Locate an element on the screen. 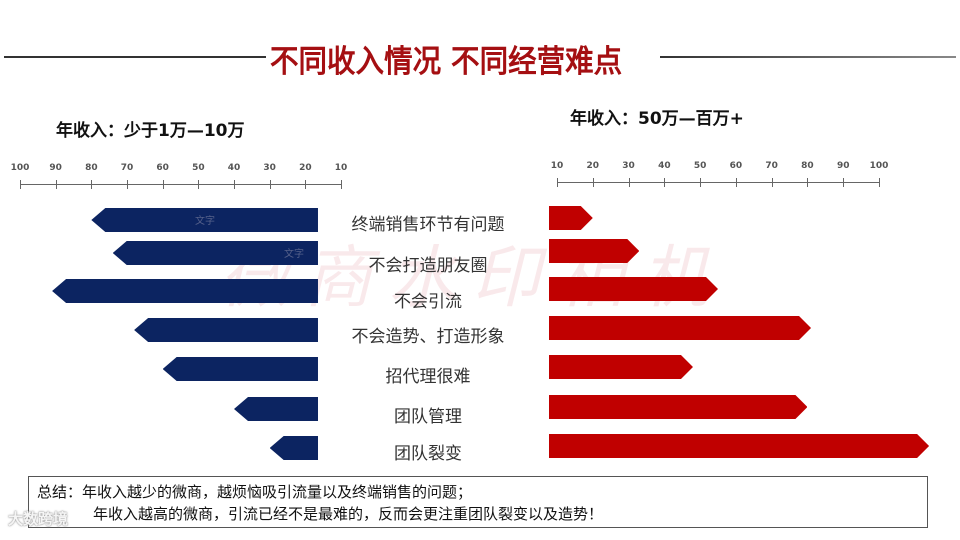 The width and height of the screenshot is (960, 540). left-axis-tick-label: 20 is located at coordinates (305, 168).